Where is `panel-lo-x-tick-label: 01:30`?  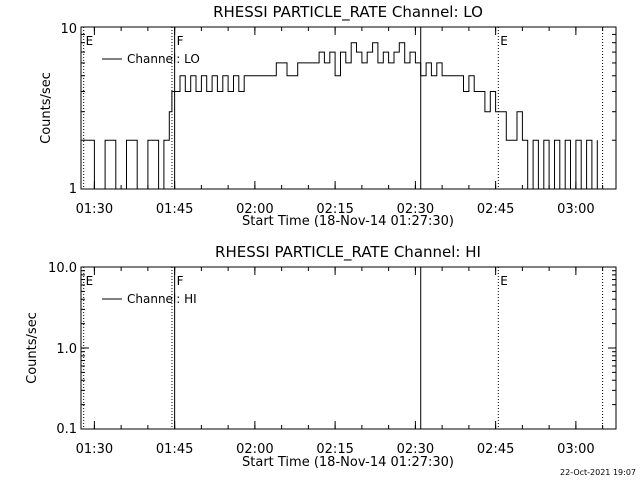
panel-lo-x-tick-label: 01:30 is located at coordinates (94, 209).